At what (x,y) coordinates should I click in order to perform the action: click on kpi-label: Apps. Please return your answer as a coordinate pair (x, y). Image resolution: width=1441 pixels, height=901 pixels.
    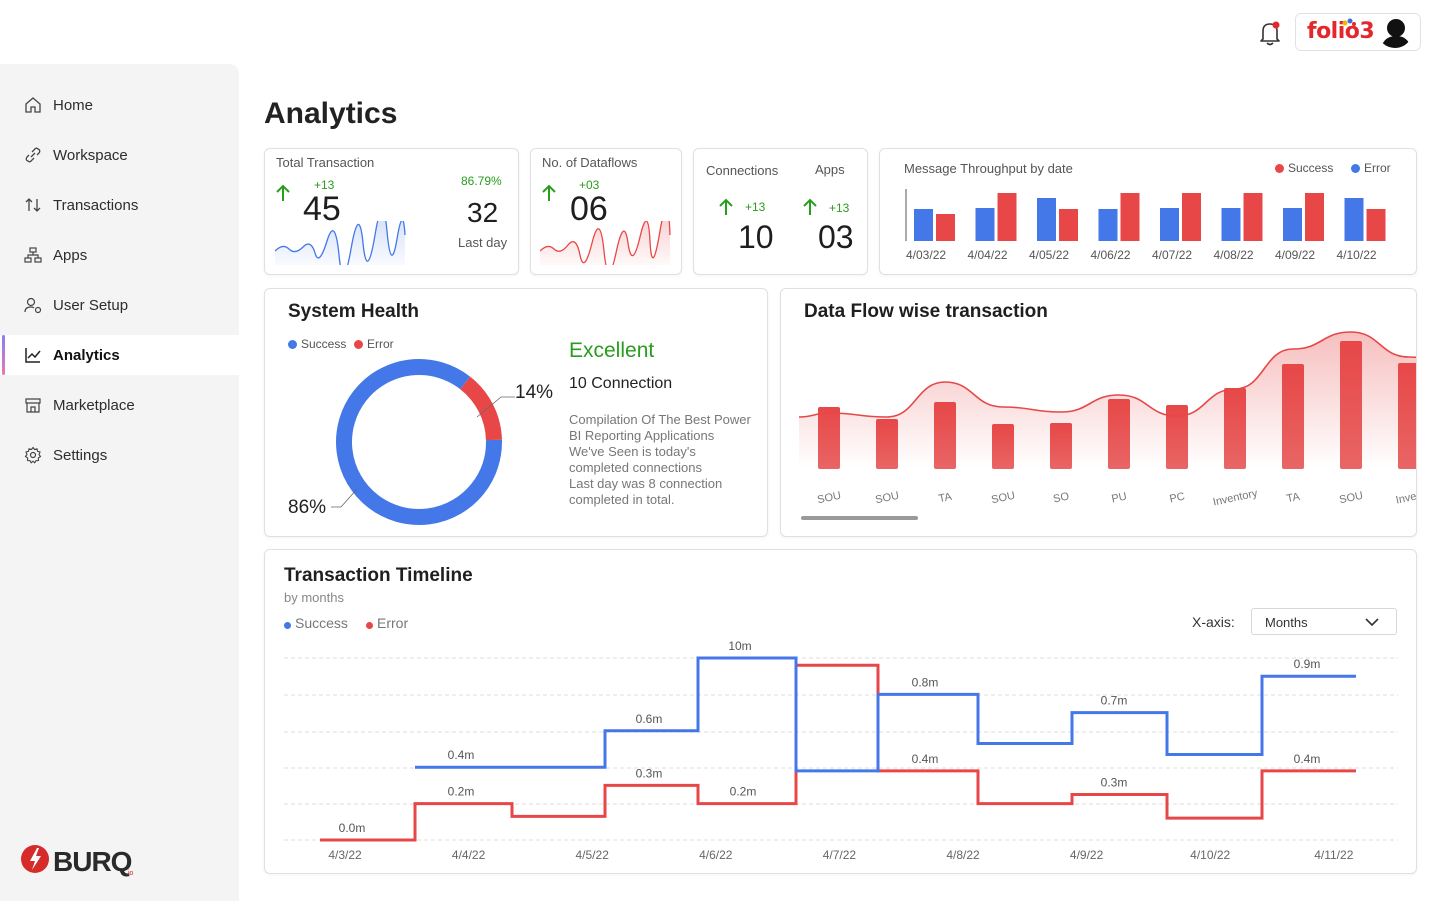
    Looking at the image, I should click on (830, 169).